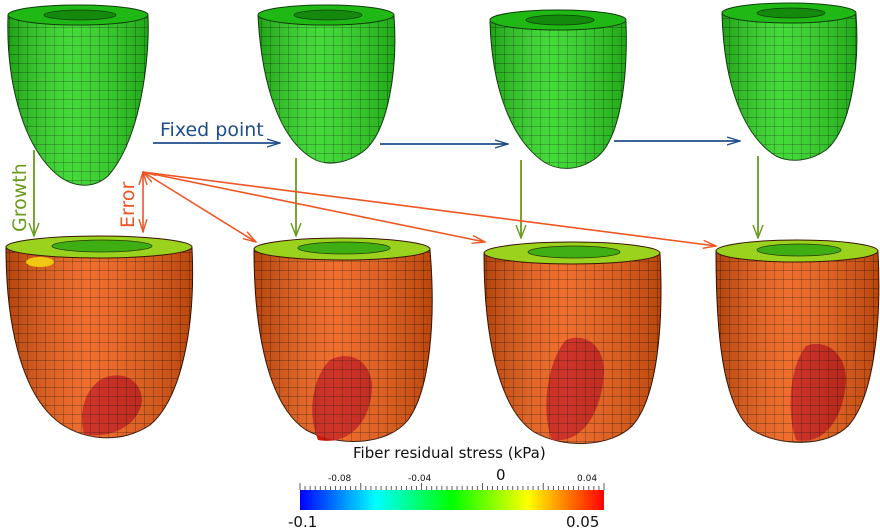 Image resolution: width=880 pixels, height=531 pixels. Describe the element at coordinates (501, 475) in the screenshot. I see `colorbar-zero-label: 0` at that location.